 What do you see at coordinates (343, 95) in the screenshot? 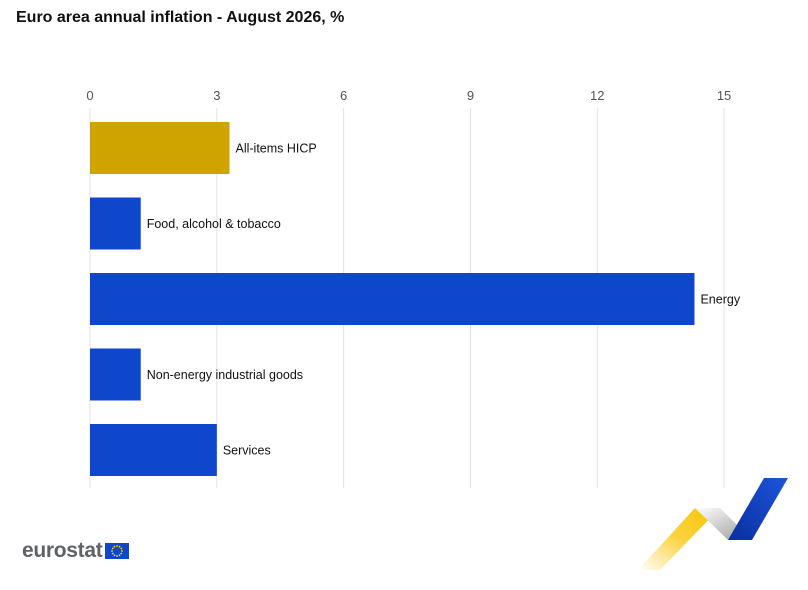
I see `x-tick-label: 6` at bounding box center [343, 95].